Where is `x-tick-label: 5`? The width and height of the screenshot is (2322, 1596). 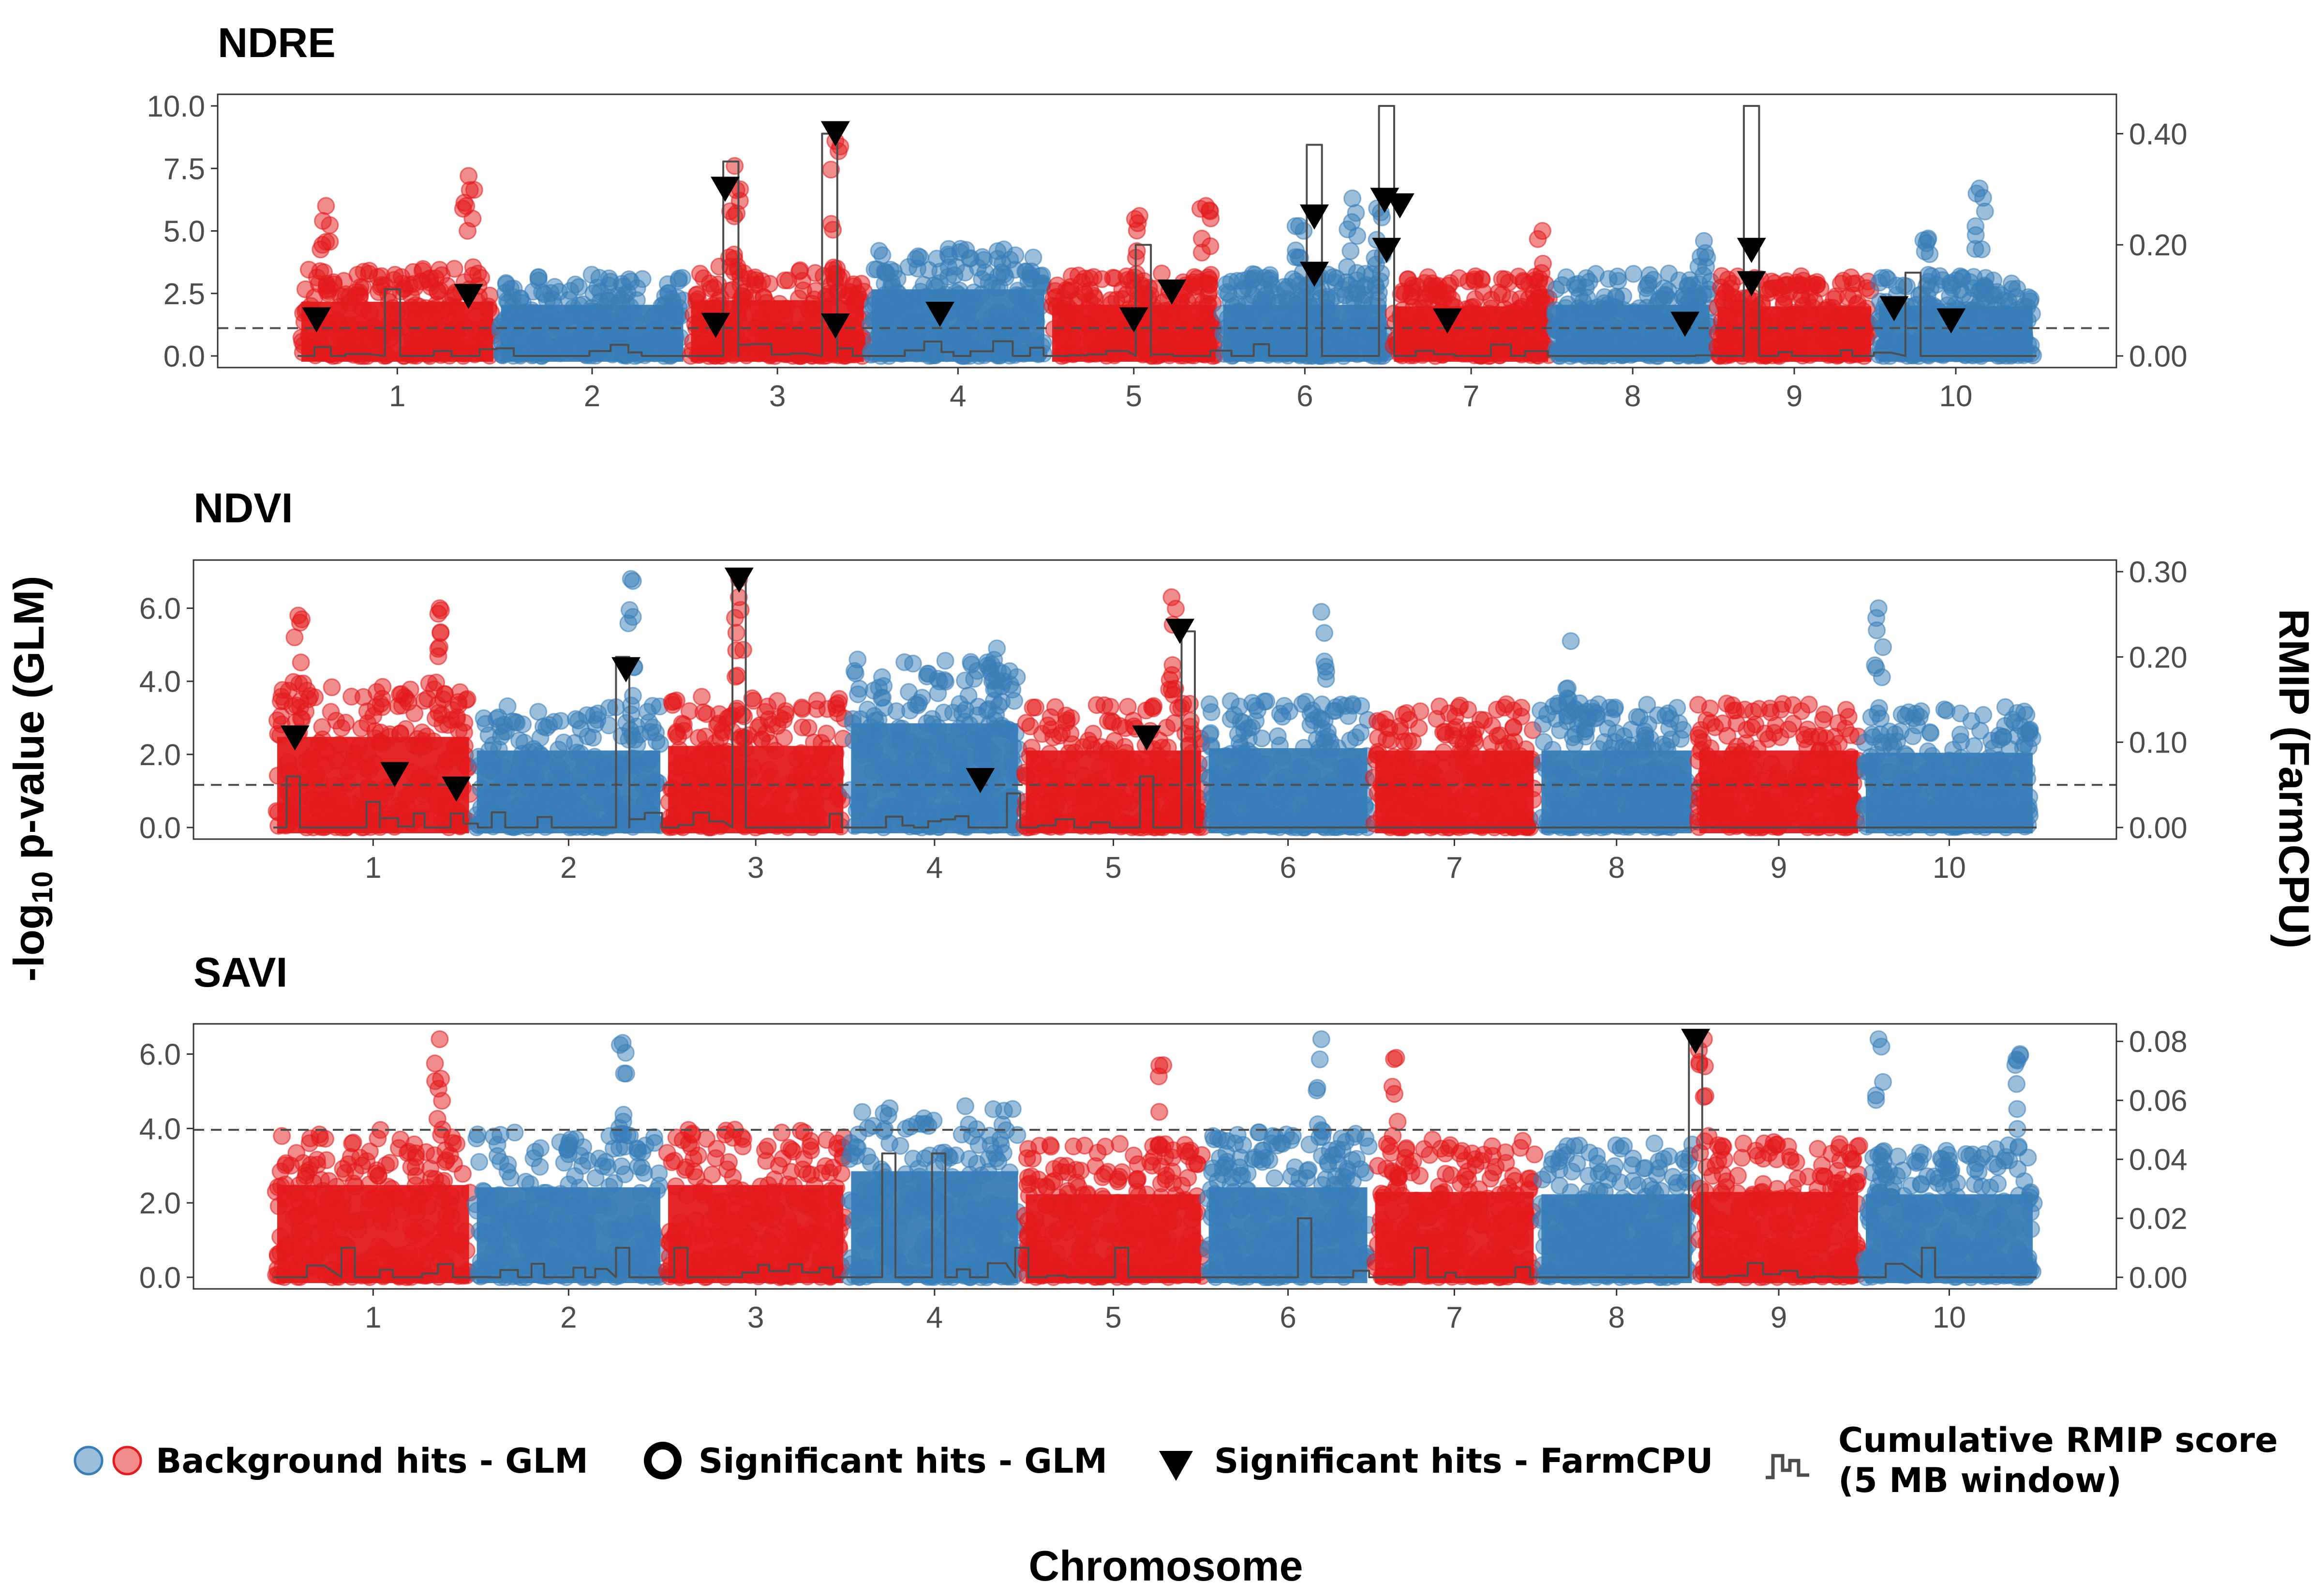 x-tick-label: 5 is located at coordinates (1134, 396).